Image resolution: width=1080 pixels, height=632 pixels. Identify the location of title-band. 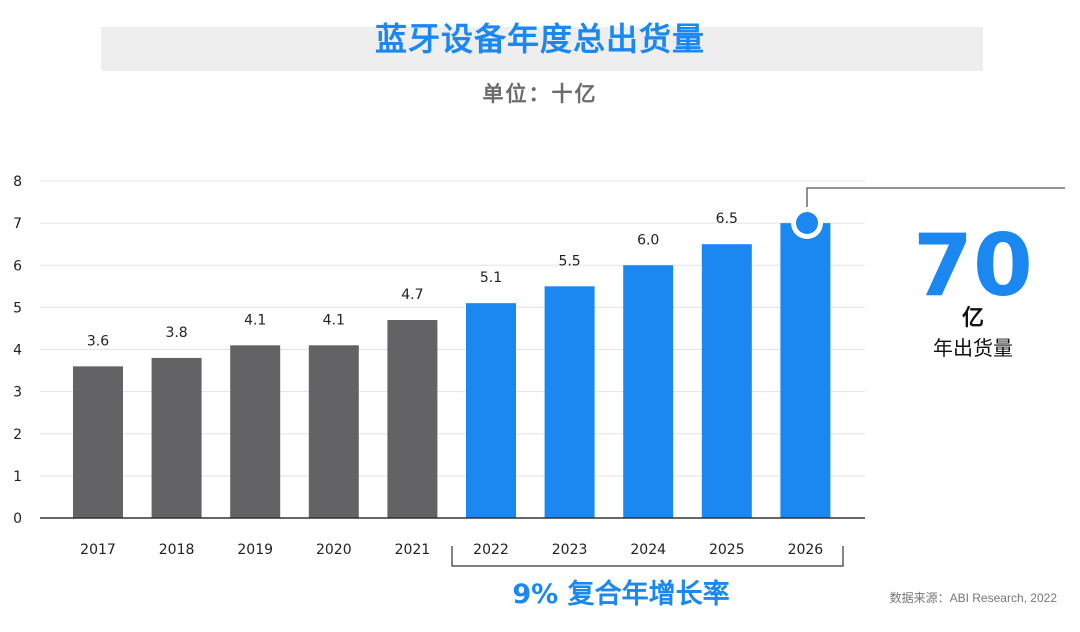
(542, 49).